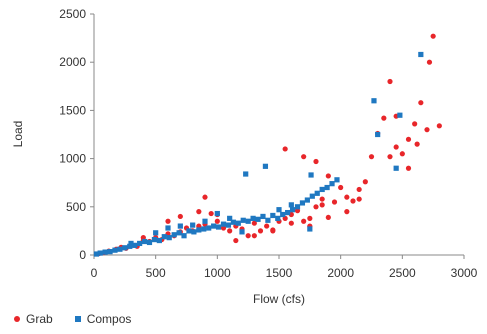  Describe the element at coordinates (72, 159) in the screenshot. I see `y-tick-label: 1000` at that location.